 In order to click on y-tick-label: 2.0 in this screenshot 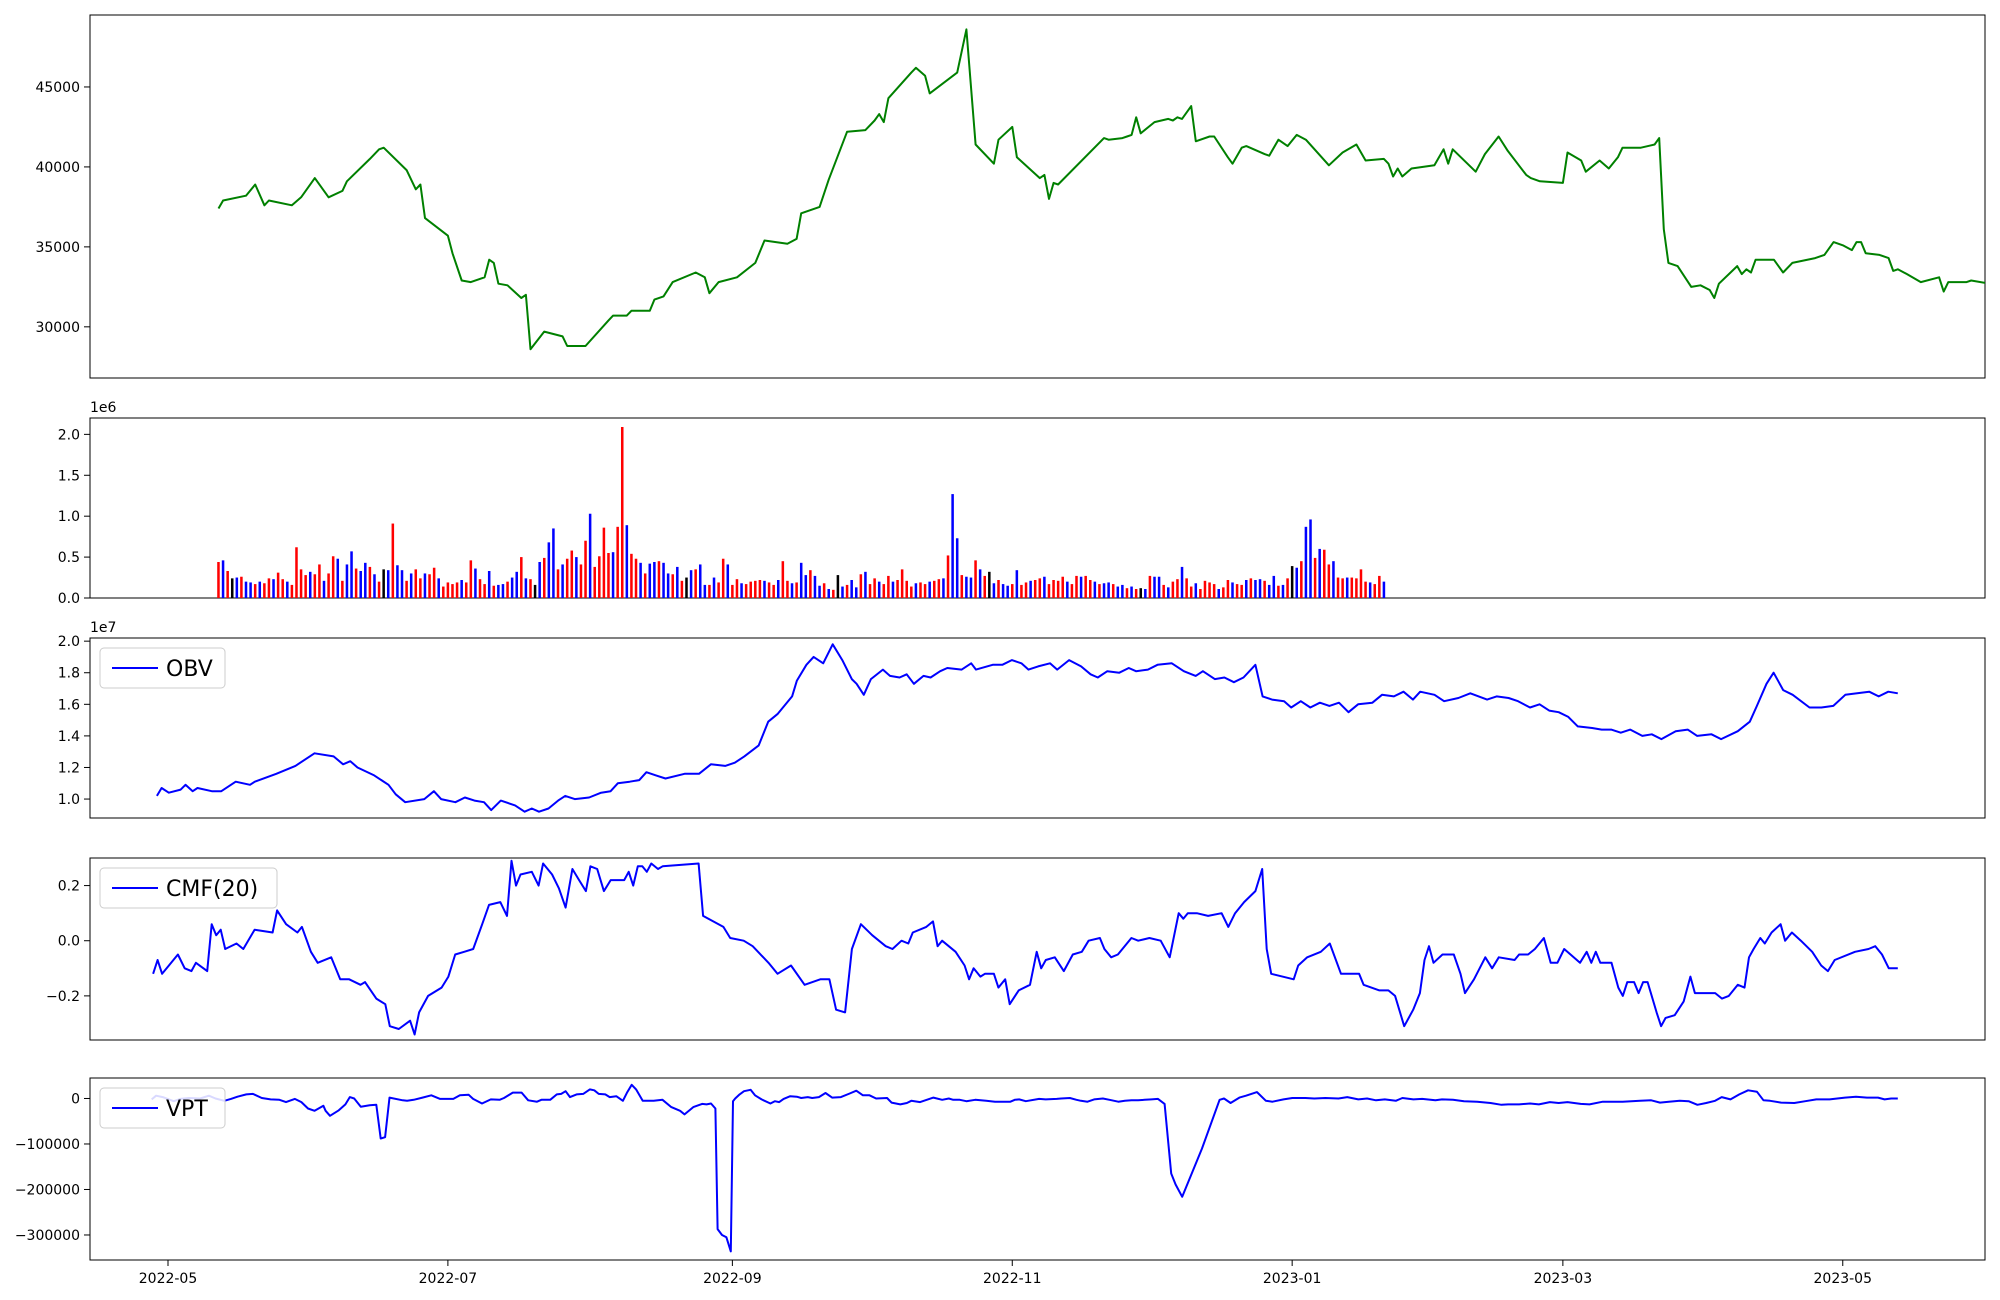, I will do `click(69, 435)`.